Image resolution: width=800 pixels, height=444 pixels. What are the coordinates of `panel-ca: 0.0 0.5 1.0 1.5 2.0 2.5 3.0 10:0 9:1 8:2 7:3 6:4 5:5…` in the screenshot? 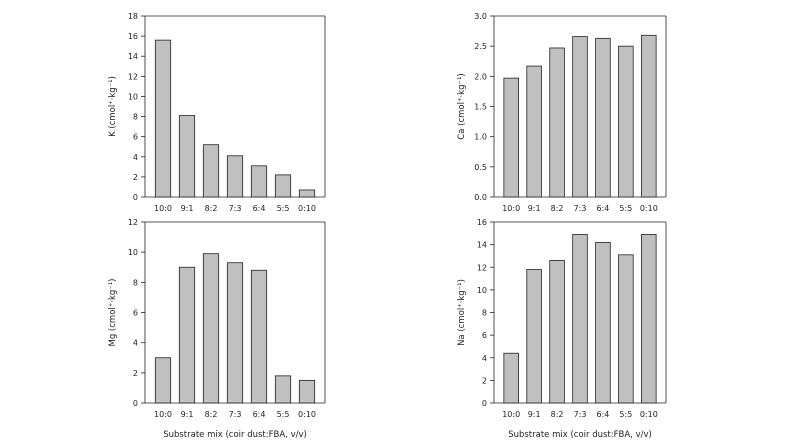 It's located at (562, 112).